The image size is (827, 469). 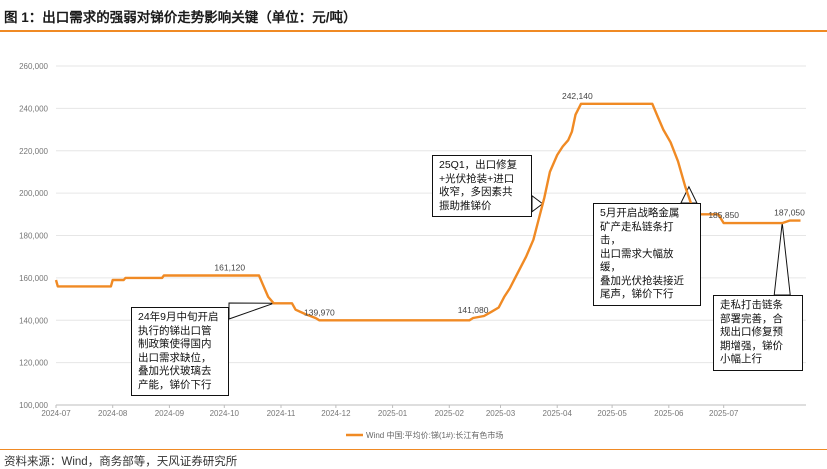 I want to click on x-tick-label: 2024-12, so click(x=336, y=413).